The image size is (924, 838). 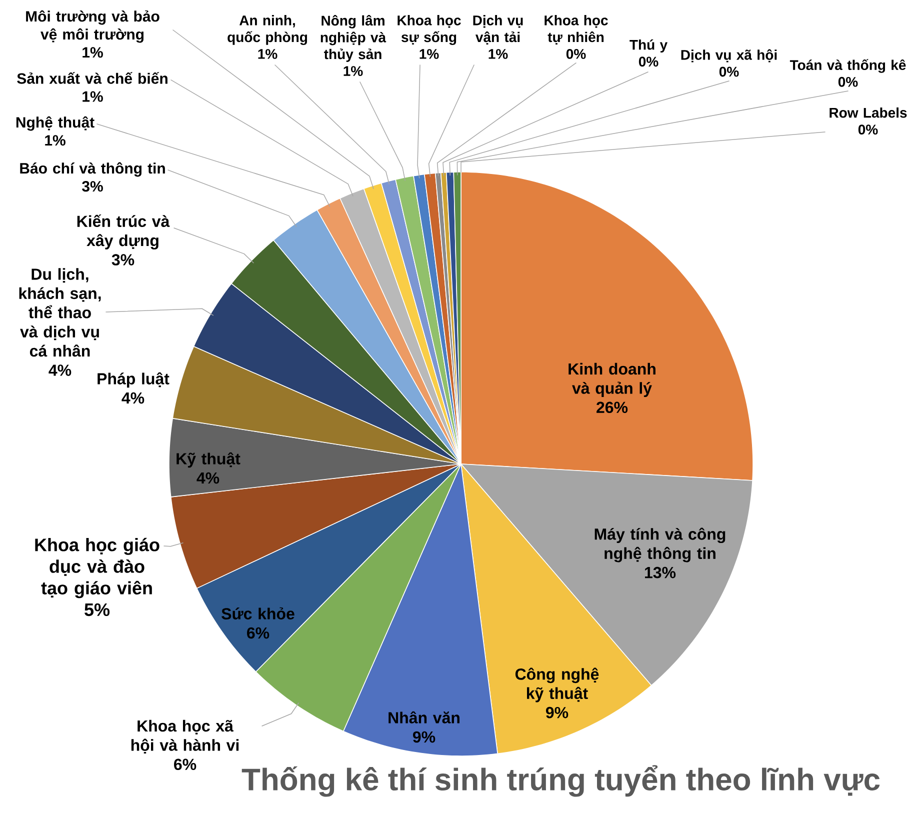 What do you see at coordinates (134, 380) in the screenshot?
I see `slice-label: Pháp luật` at bounding box center [134, 380].